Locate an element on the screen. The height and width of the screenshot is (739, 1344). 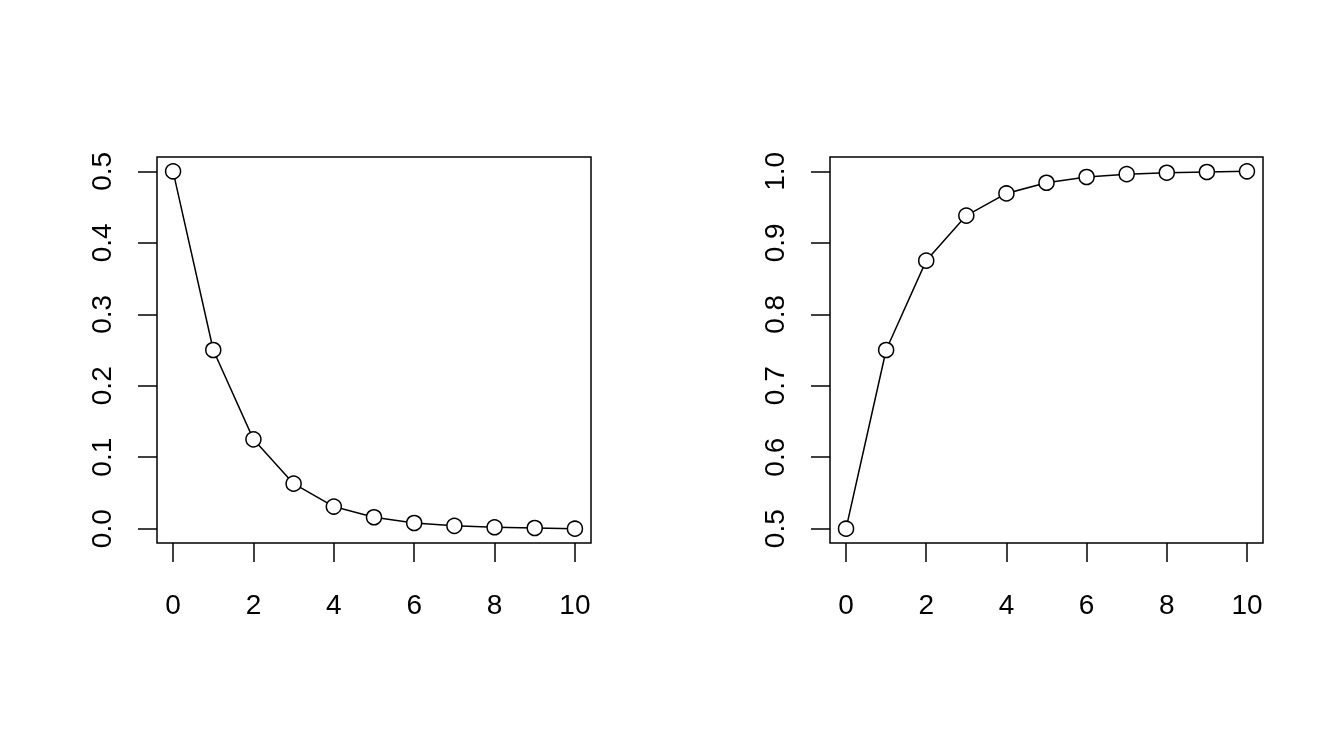
y-tick-label: 0.2 is located at coordinates (101, 386).